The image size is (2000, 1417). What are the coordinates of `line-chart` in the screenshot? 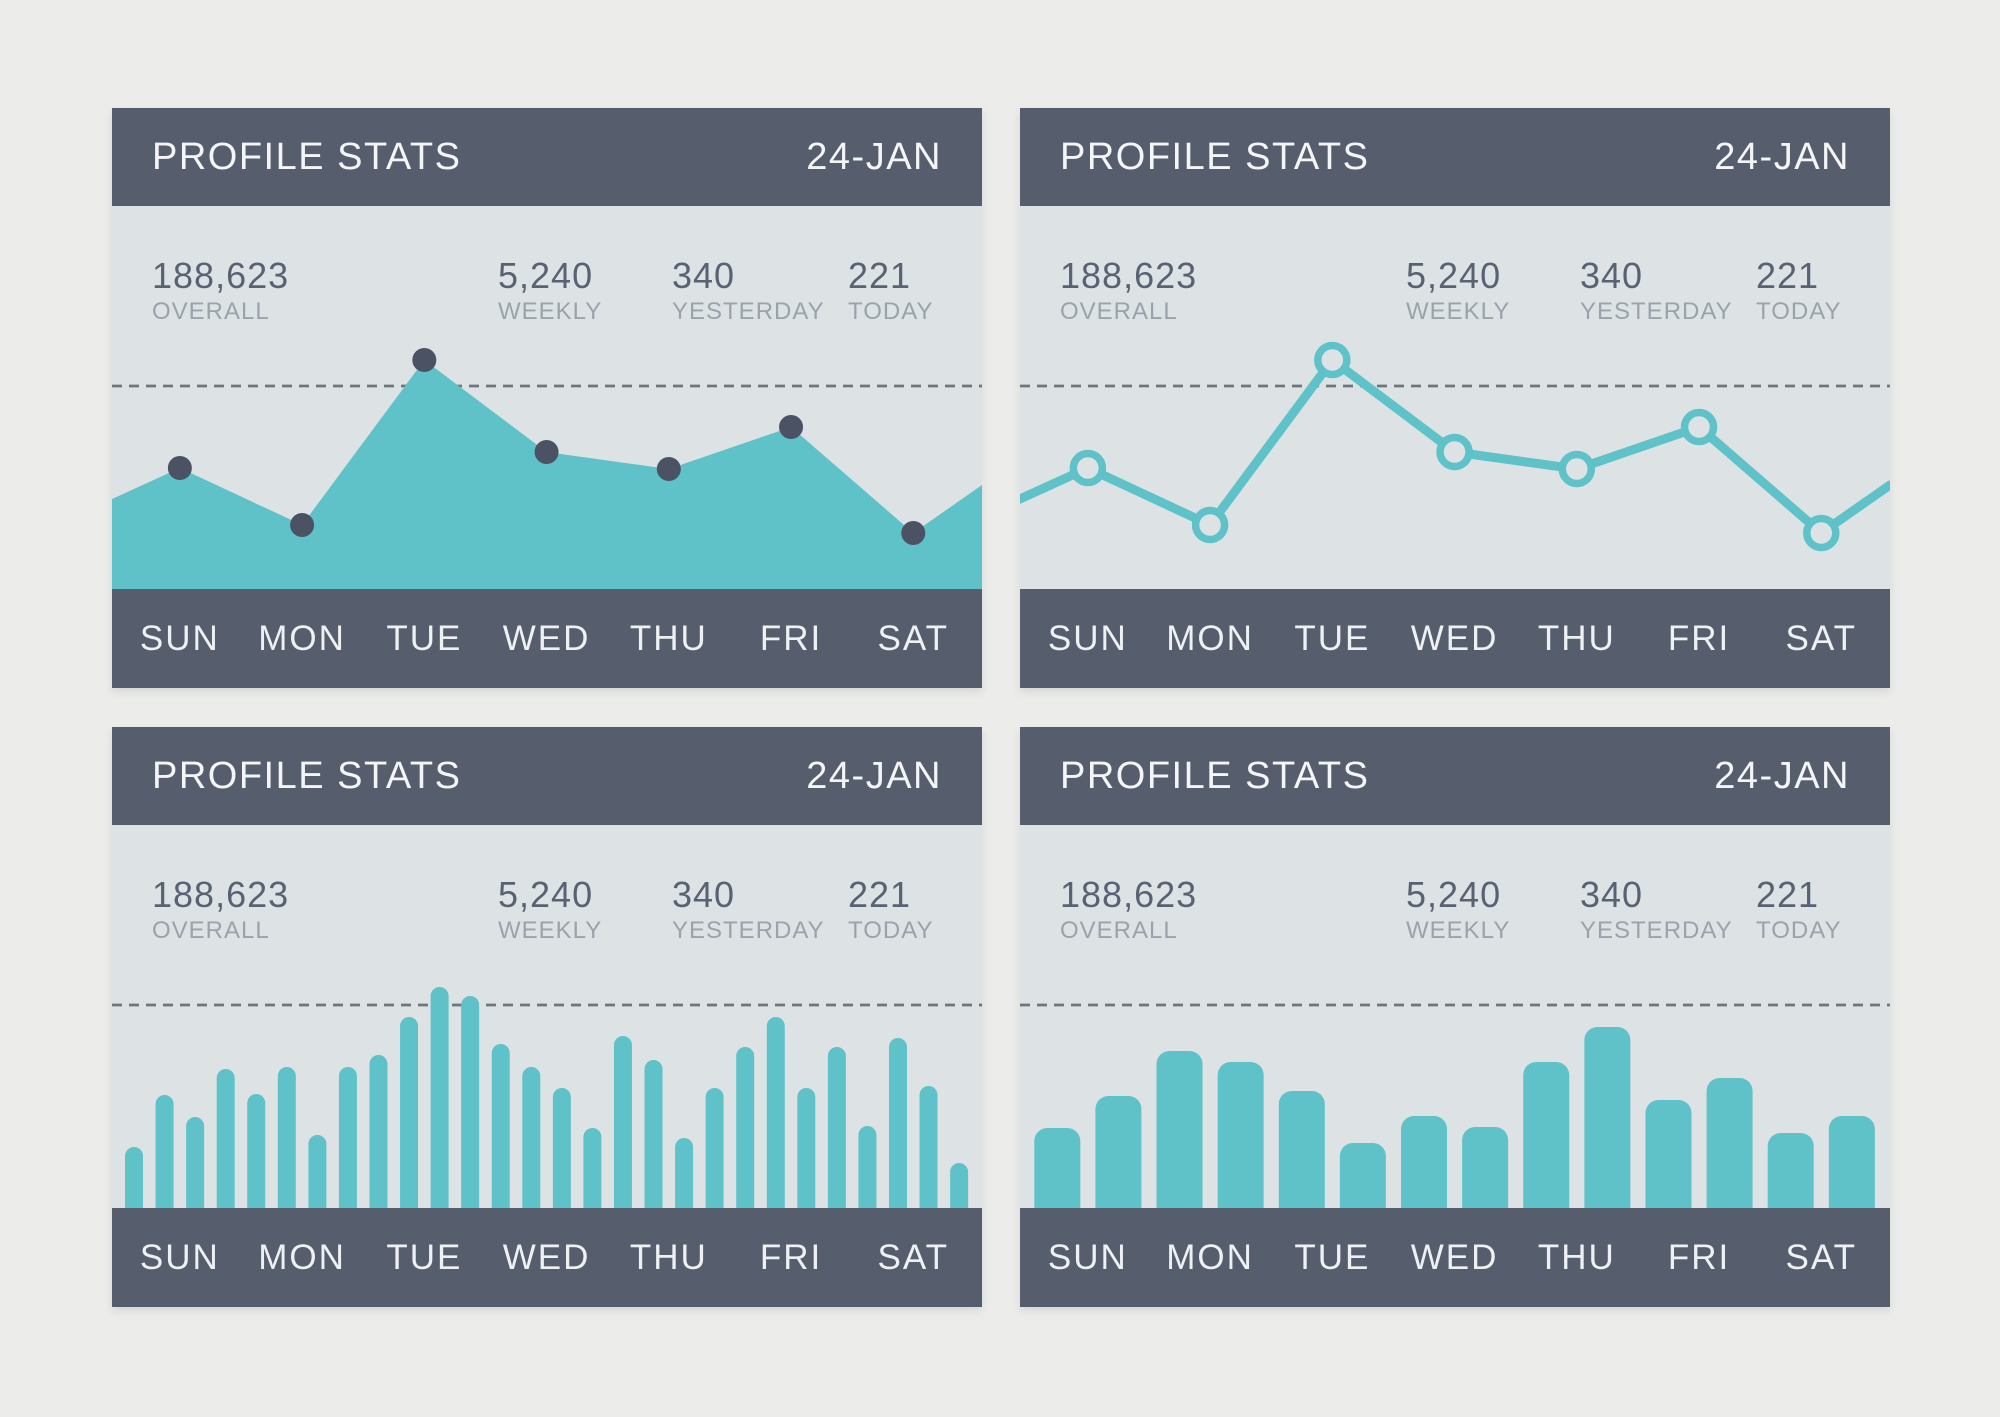 It's located at (1455, 446).